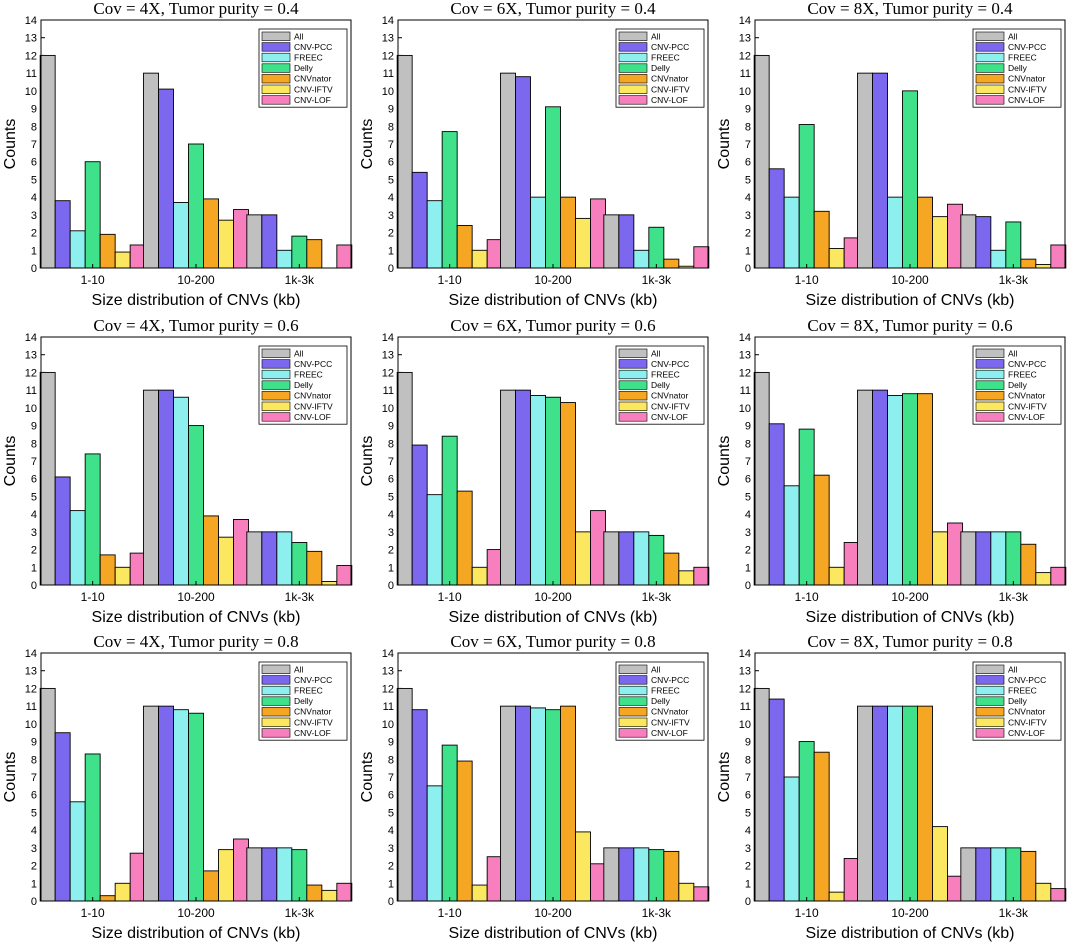  Describe the element at coordinates (671, 876) in the screenshot. I see `bar-cnvnator-1k-3k` at that location.